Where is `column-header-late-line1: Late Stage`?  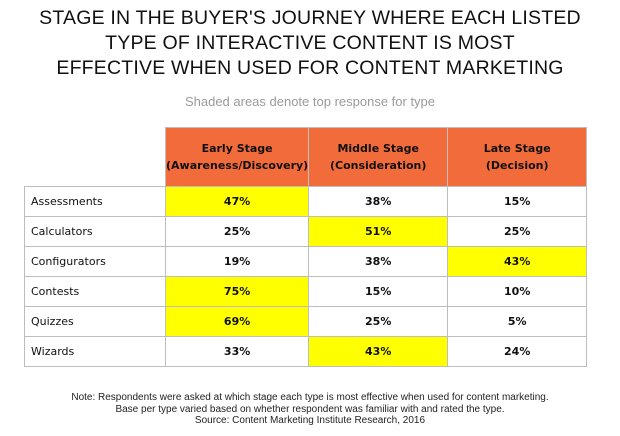
column-header-late-line1: Late Stage is located at coordinates (517, 148).